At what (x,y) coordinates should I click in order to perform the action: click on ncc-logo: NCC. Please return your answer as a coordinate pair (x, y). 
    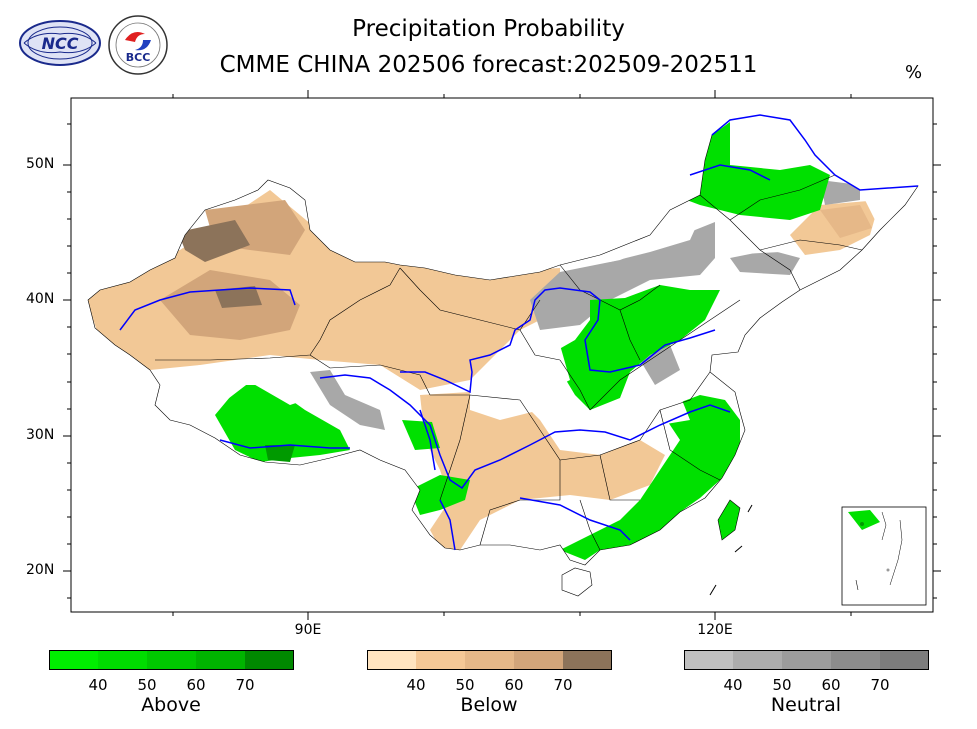
    Looking at the image, I should click on (60, 44).